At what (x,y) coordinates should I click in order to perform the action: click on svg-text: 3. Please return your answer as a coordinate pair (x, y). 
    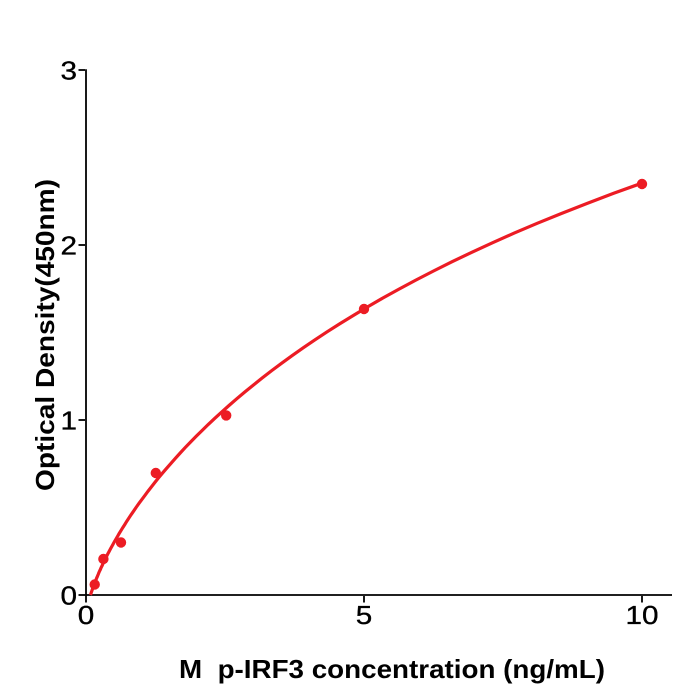
    Looking at the image, I should click on (69, 71).